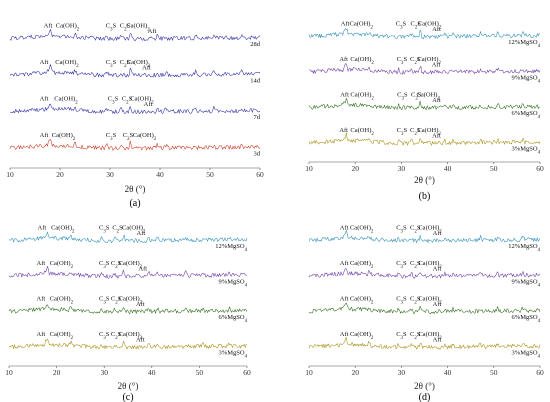 The height and width of the screenshot is (402, 550). What do you see at coordinates (526, 319) in the screenshot?
I see `series-label: 6%MgSO4` at bounding box center [526, 319].